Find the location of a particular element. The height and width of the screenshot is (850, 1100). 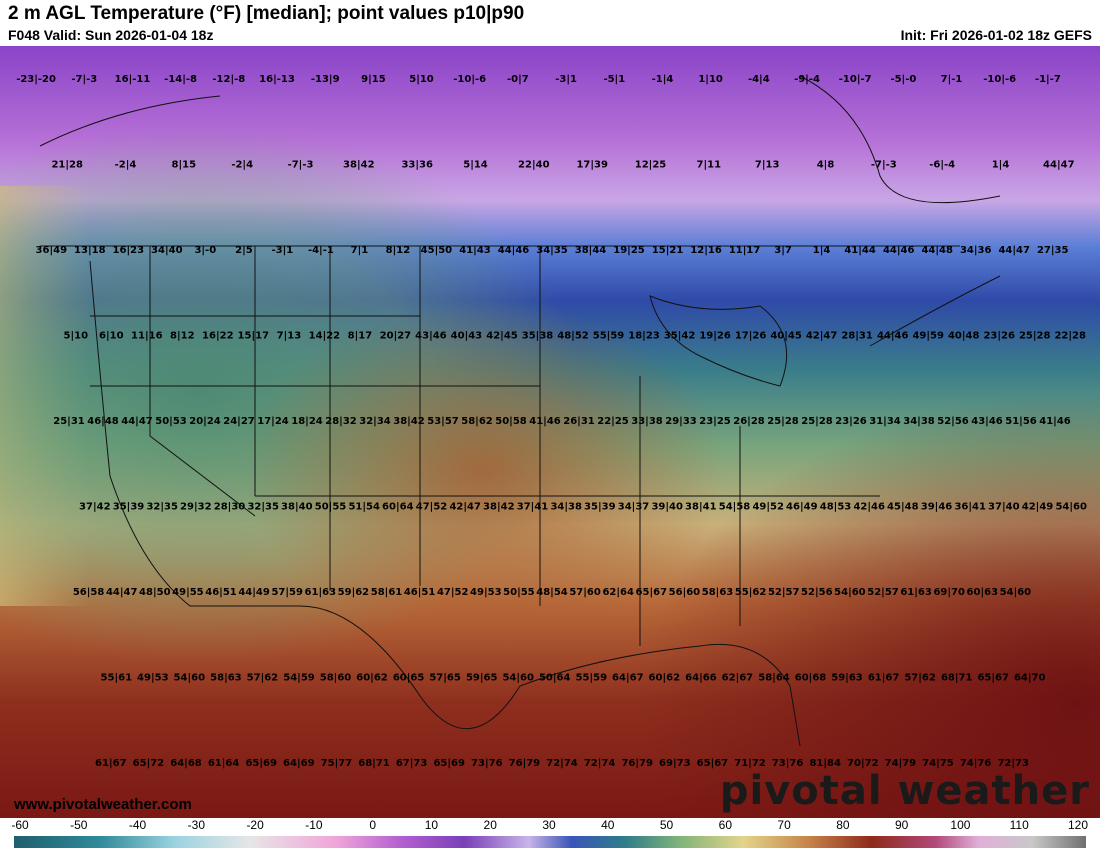

point-value-label: 3|7 is located at coordinates (783, 250).